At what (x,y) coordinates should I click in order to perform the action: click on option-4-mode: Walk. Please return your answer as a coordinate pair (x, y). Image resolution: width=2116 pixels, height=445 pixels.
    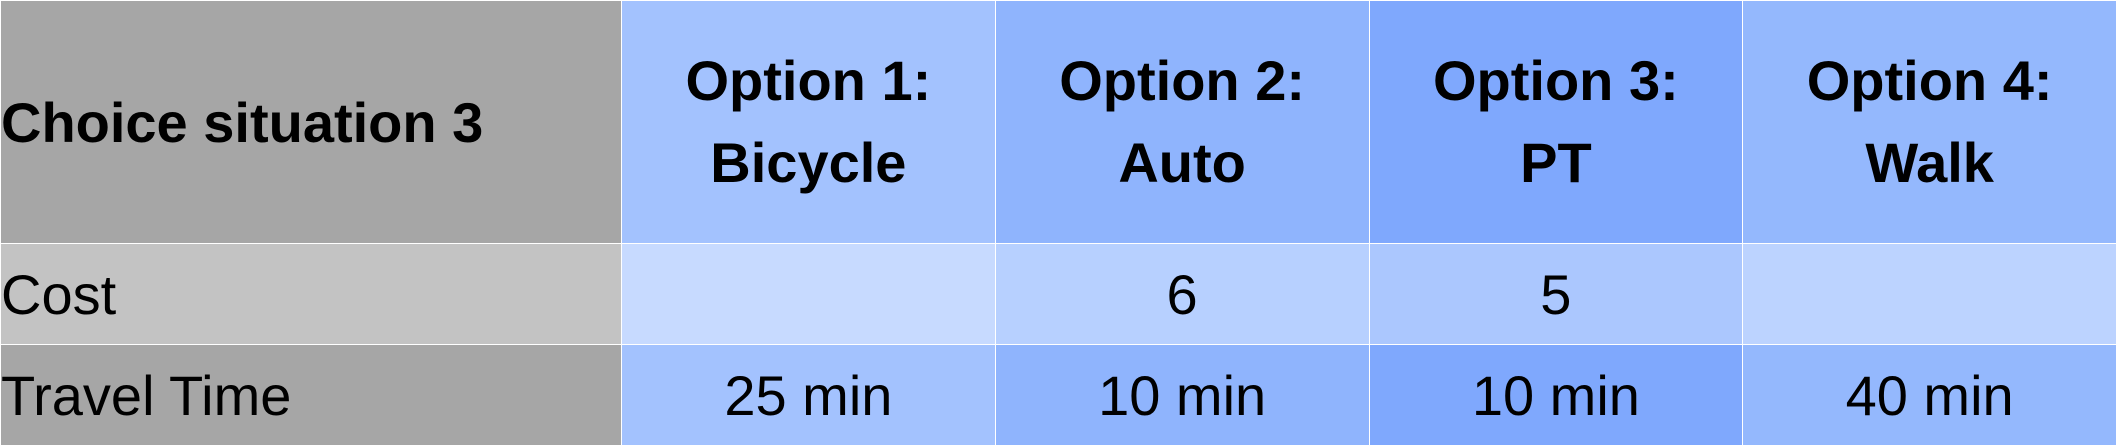
    Looking at the image, I should click on (1929, 162).